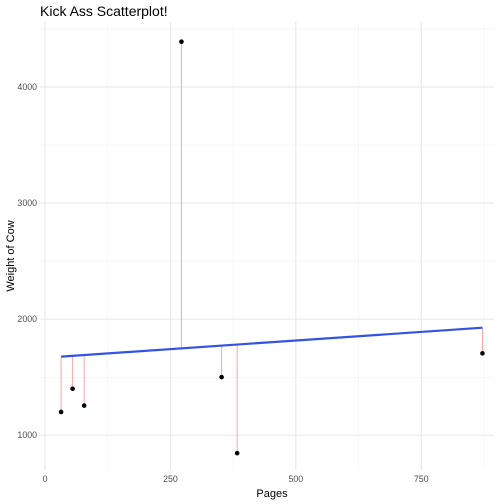 This screenshot has width=504, height=504. I want to click on regression-line-group, so click(271, 342).